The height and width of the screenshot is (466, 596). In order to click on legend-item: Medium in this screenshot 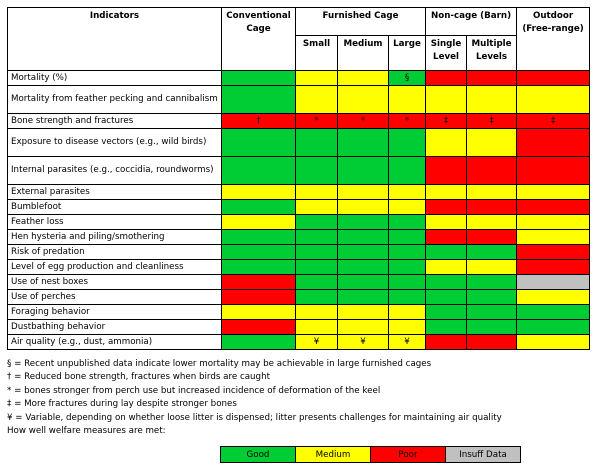, I will do `click(333, 454)`.